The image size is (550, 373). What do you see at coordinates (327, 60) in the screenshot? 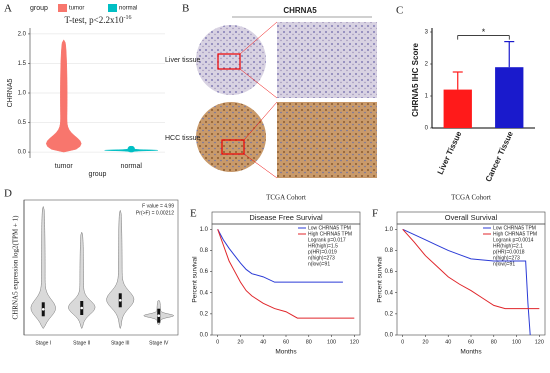
I see `liver-zoom` at bounding box center [327, 60].